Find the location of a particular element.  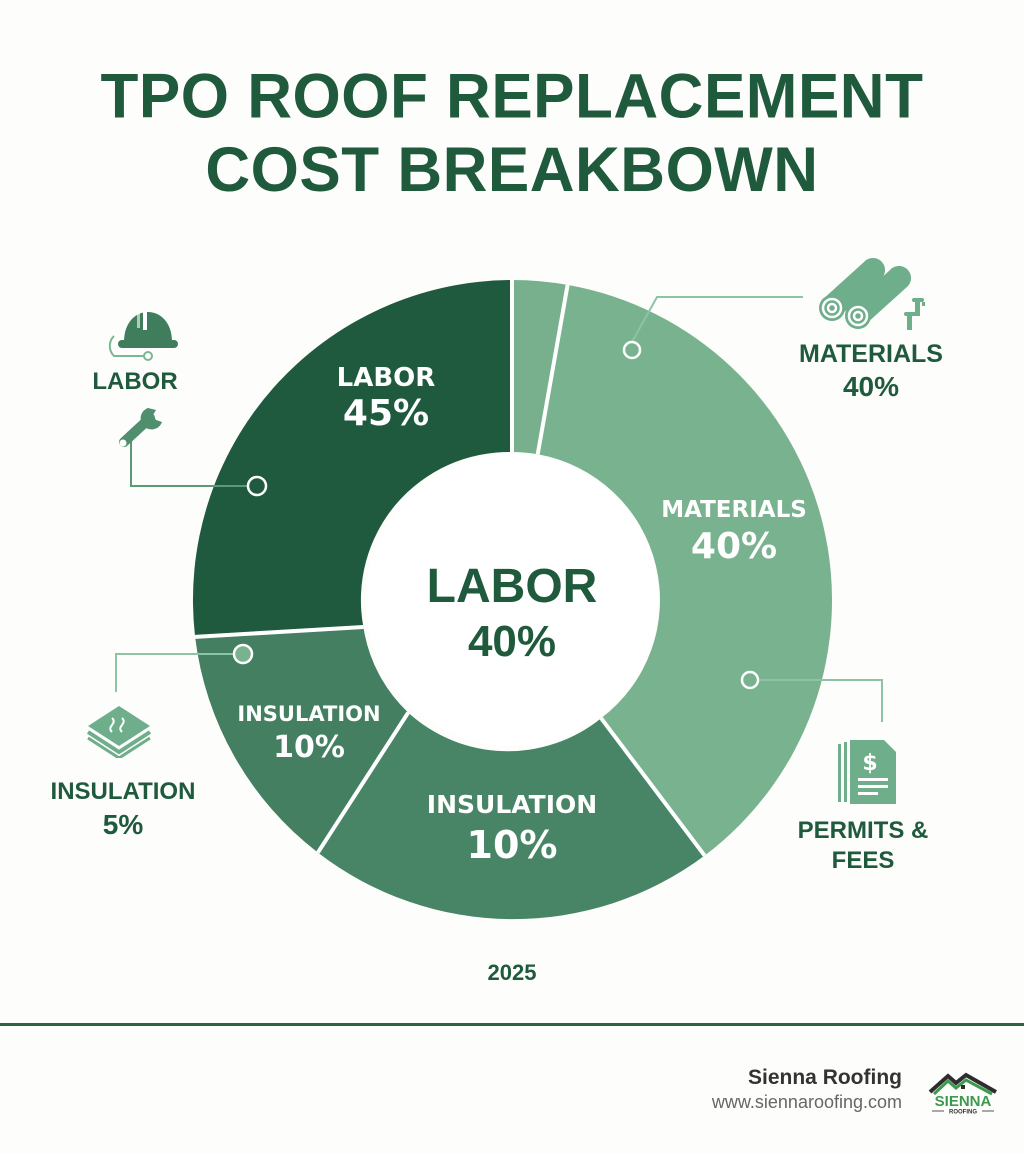

center-label: LABOR 40% is located at coordinates (512, 613).